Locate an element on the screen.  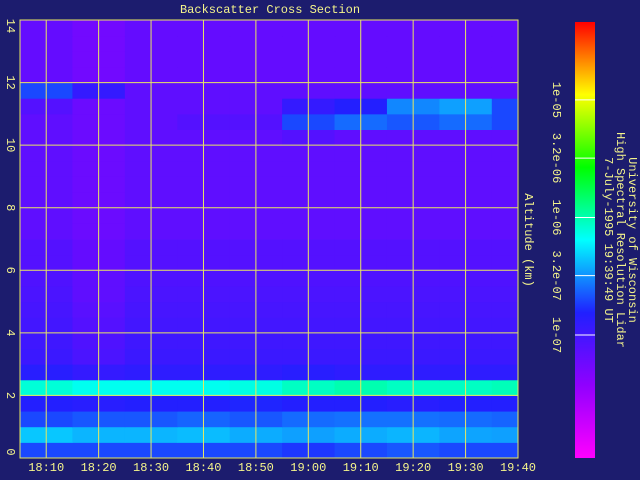
y-axis-label: Altitude (km) is located at coordinates (528, 240).